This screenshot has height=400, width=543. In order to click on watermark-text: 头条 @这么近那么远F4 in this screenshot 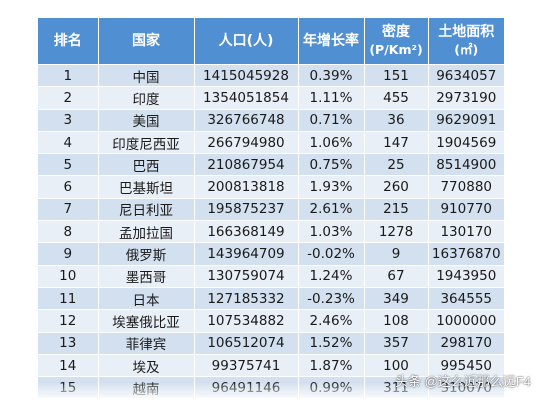, I will do `click(463, 381)`.